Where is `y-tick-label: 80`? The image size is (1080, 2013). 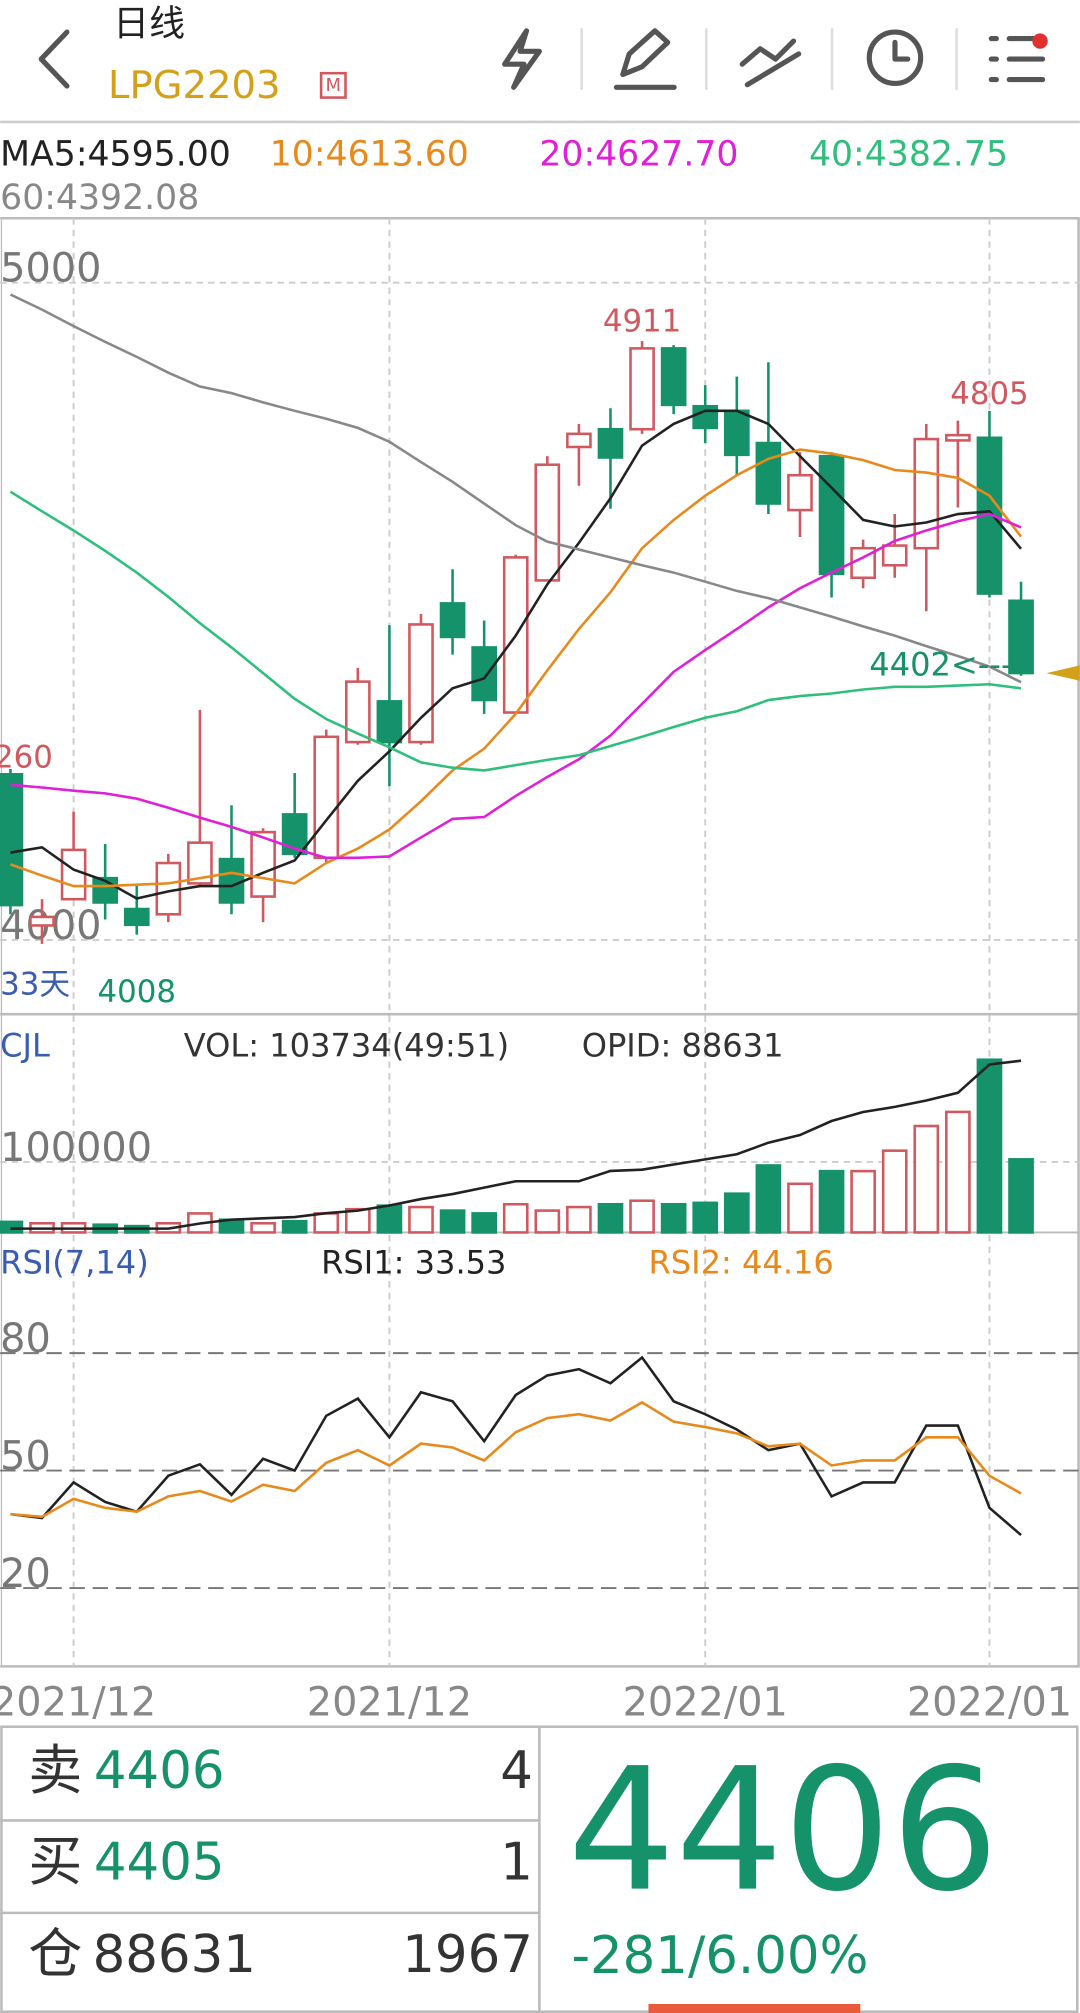 y-tick-label: 80 is located at coordinates (25, 1339).